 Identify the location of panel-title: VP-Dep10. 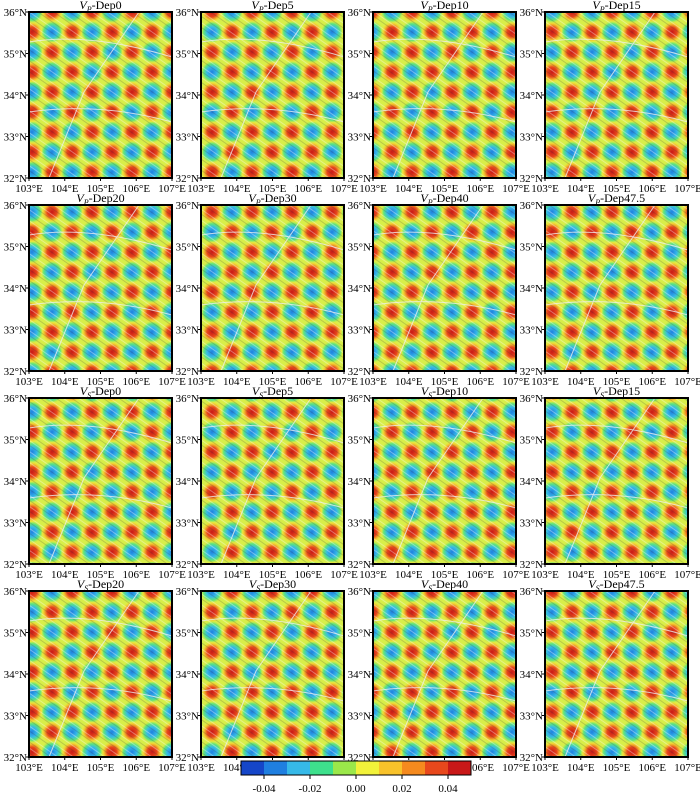
(444, 7).